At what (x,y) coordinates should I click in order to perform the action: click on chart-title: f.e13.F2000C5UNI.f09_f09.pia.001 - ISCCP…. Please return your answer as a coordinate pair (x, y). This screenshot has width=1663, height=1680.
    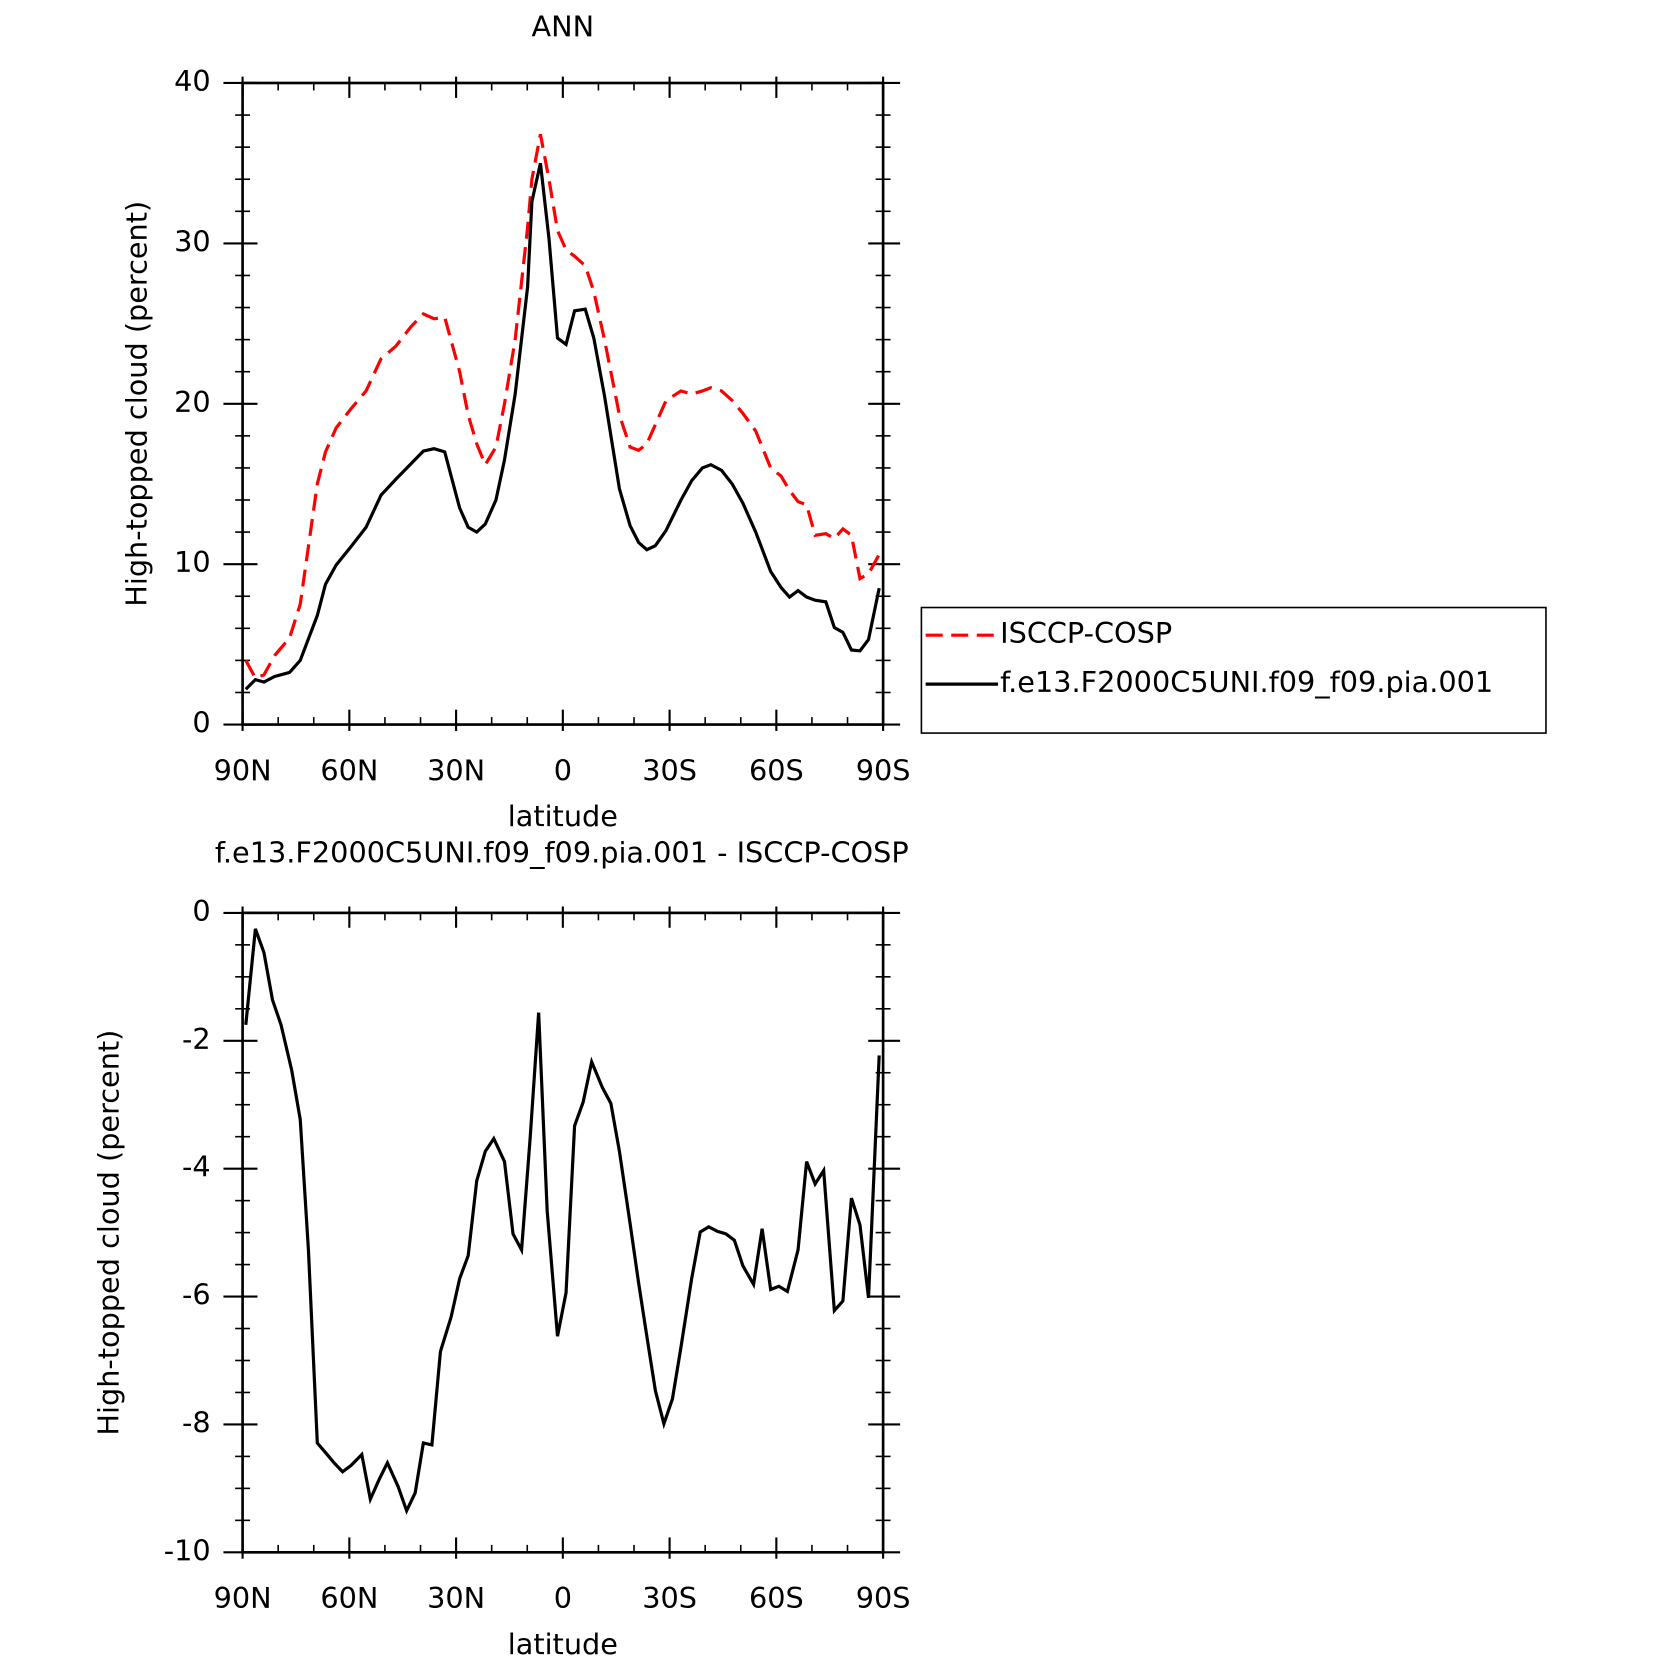
    Looking at the image, I should click on (562, 852).